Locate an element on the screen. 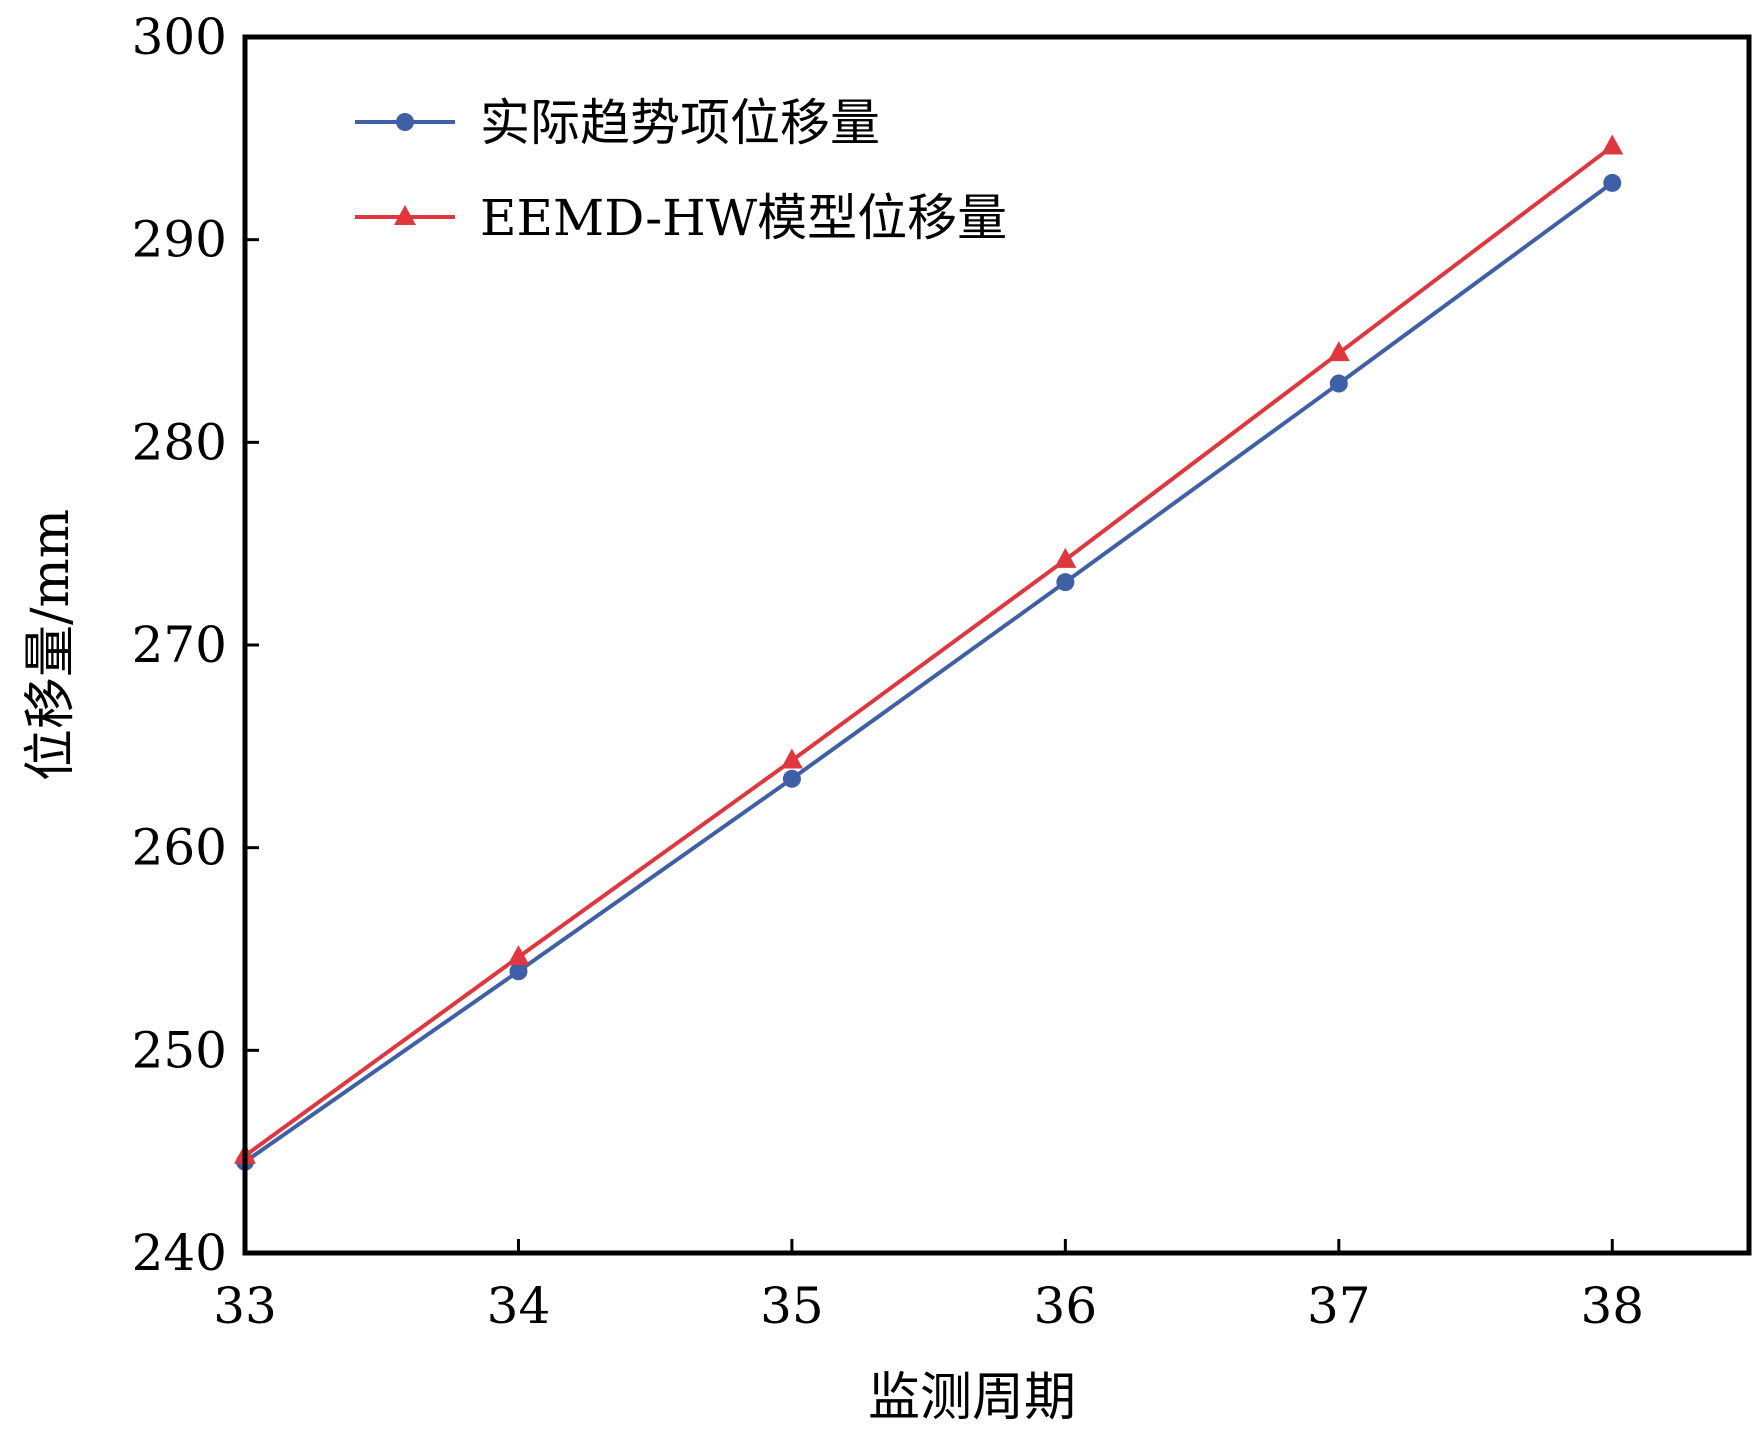 The image size is (1764, 1439). x-tick-label: 33 is located at coordinates (245, 1306).